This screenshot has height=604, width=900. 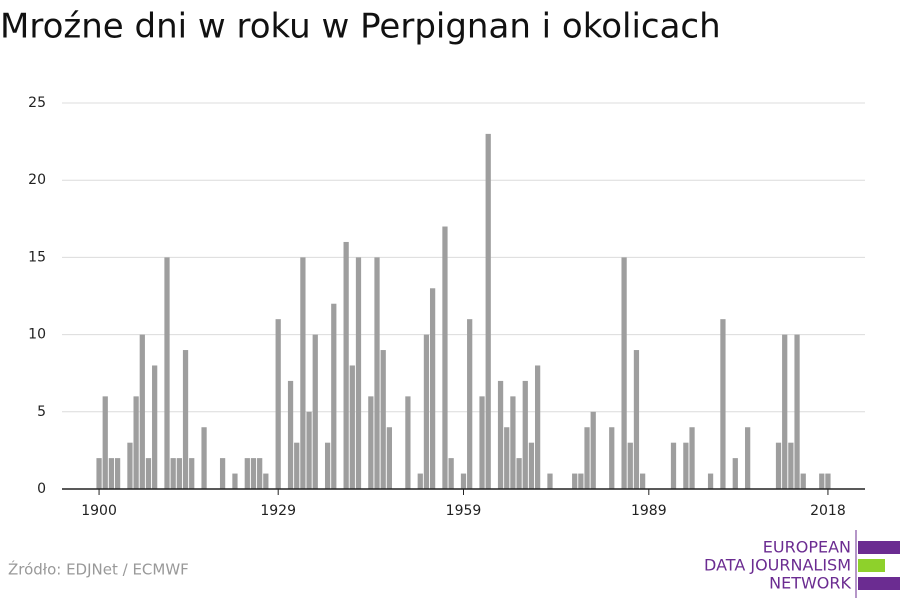 I want to click on logo-text: NETWORK, so click(x=810, y=583).